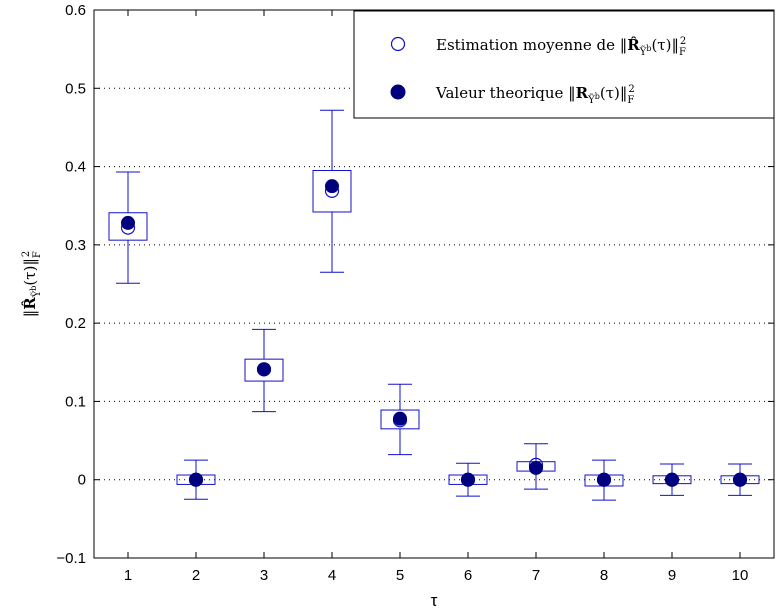  I want to click on y-tick-label: 0.4, so click(75, 167).